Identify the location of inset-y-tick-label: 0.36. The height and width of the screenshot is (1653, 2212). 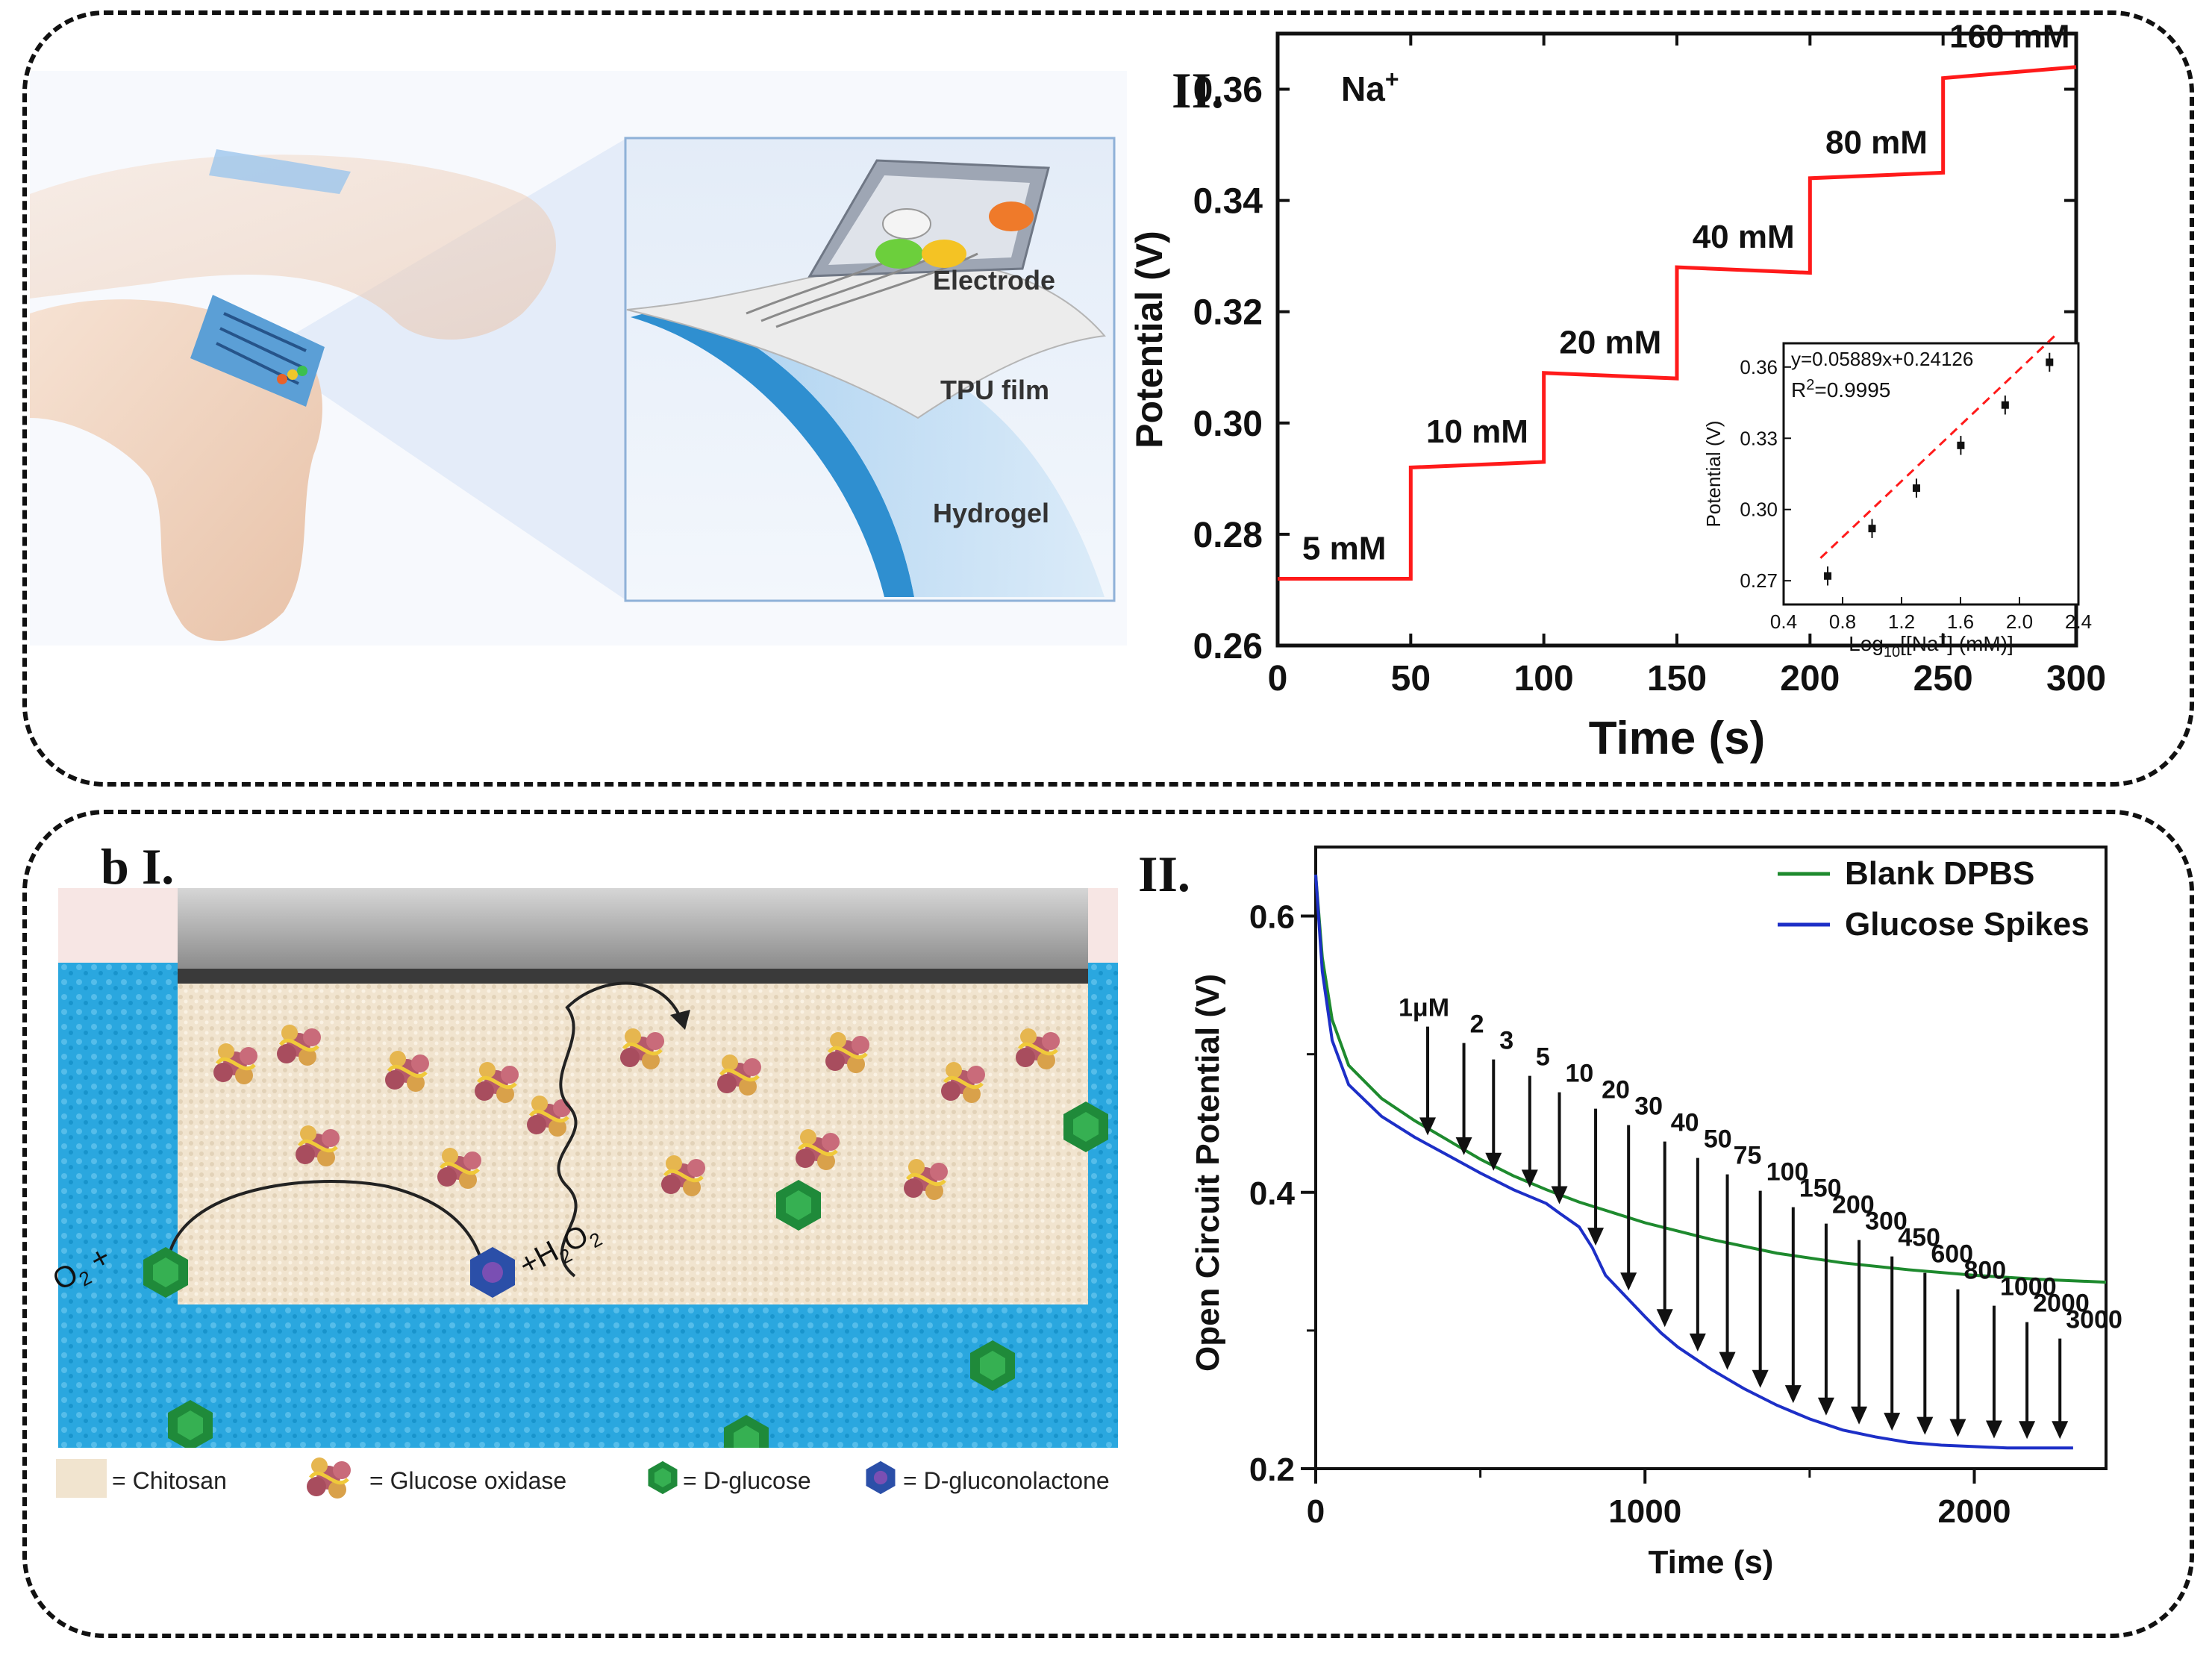
(1759, 367).